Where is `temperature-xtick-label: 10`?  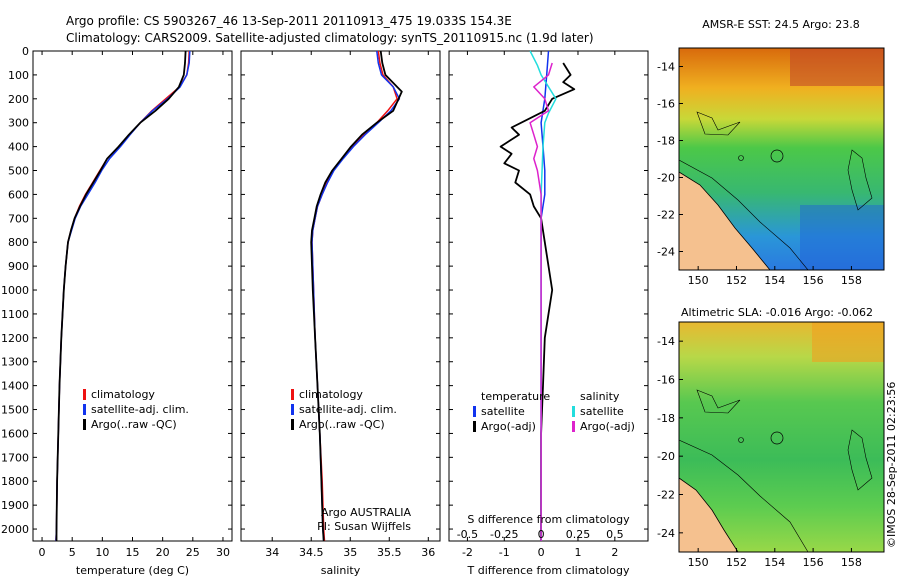 temperature-xtick-label: 10 is located at coordinates (102, 552).